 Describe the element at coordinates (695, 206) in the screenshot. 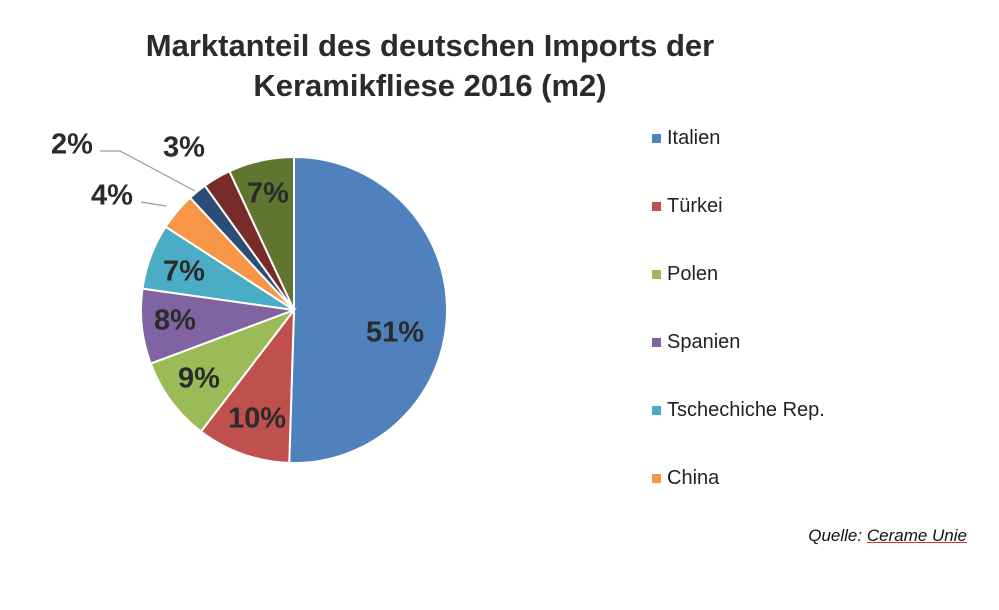

I see `legend-label: Türkei` at that location.